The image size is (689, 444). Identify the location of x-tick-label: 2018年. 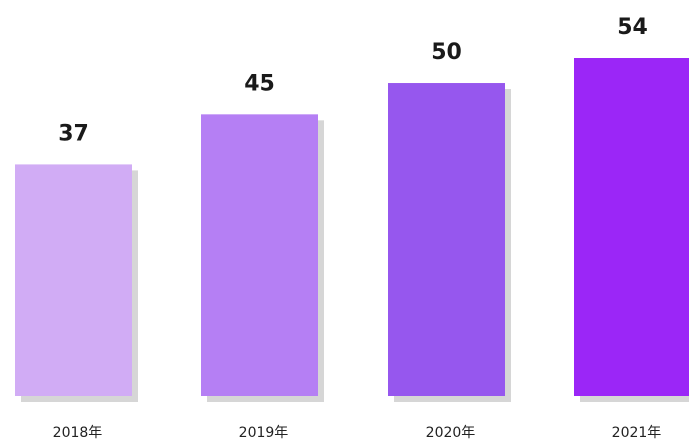
(78, 433).